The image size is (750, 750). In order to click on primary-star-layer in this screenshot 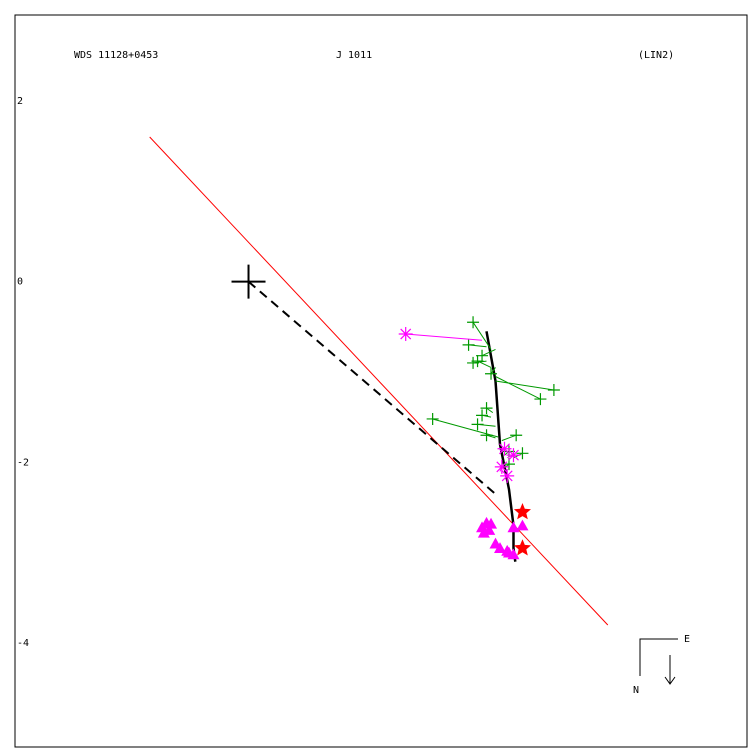, I will do `click(248, 281)`.